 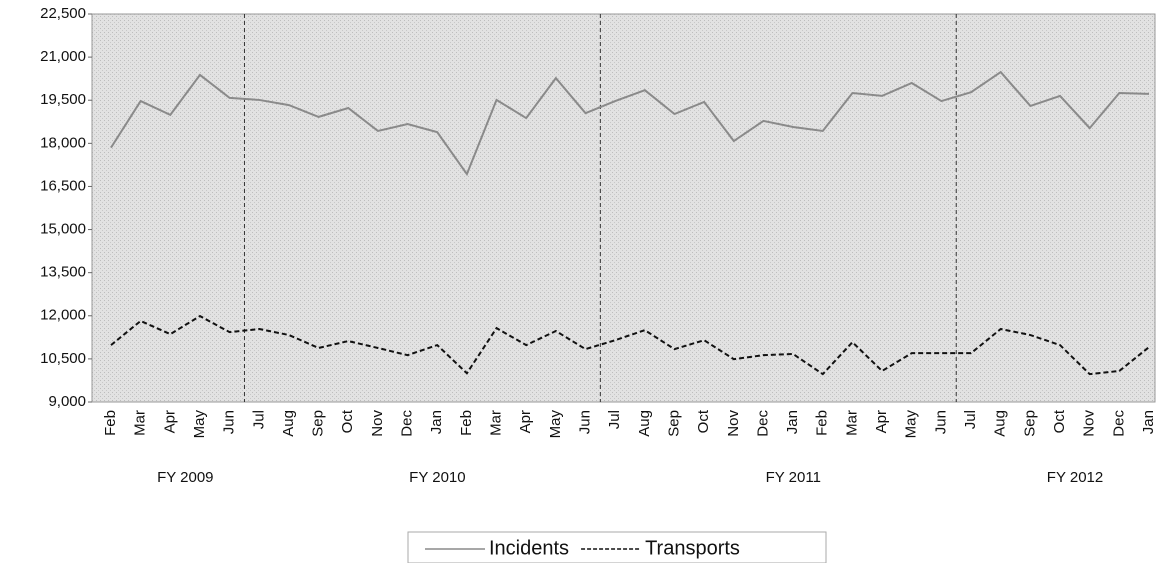 What do you see at coordinates (63, 13) in the screenshot?
I see `y-tick-label: 22,500` at bounding box center [63, 13].